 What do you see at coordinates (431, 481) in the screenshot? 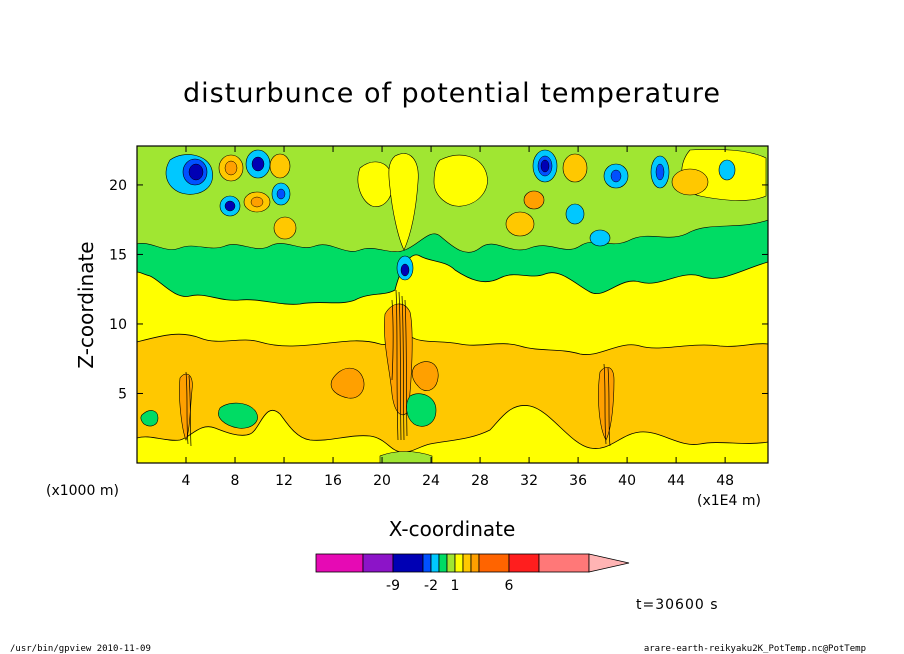
I see `x-tick-label: 24` at bounding box center [431, 481].